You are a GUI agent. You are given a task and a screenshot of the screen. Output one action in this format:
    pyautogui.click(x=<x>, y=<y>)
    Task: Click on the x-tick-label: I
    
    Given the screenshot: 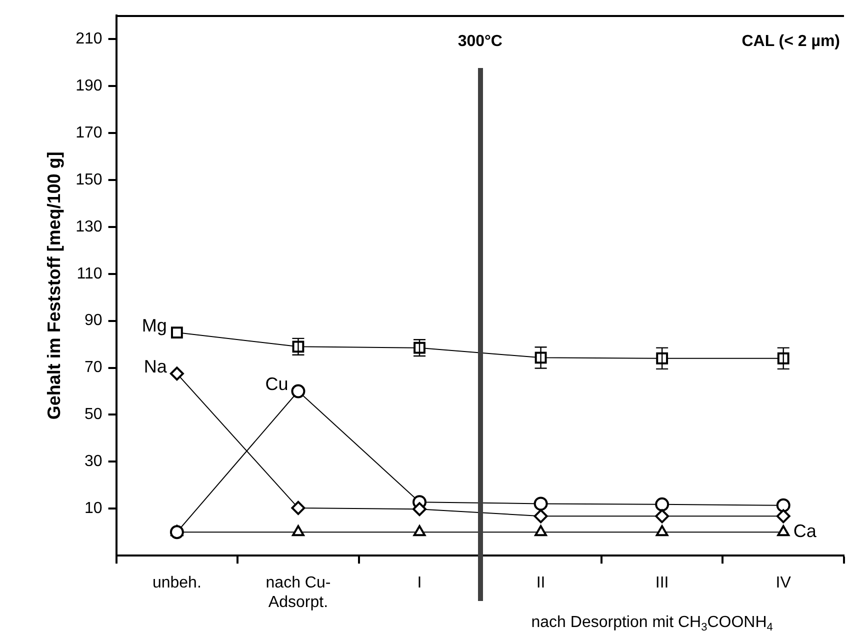 What is the action you would take?
    pyautogui.click(x=419, y=583)
    